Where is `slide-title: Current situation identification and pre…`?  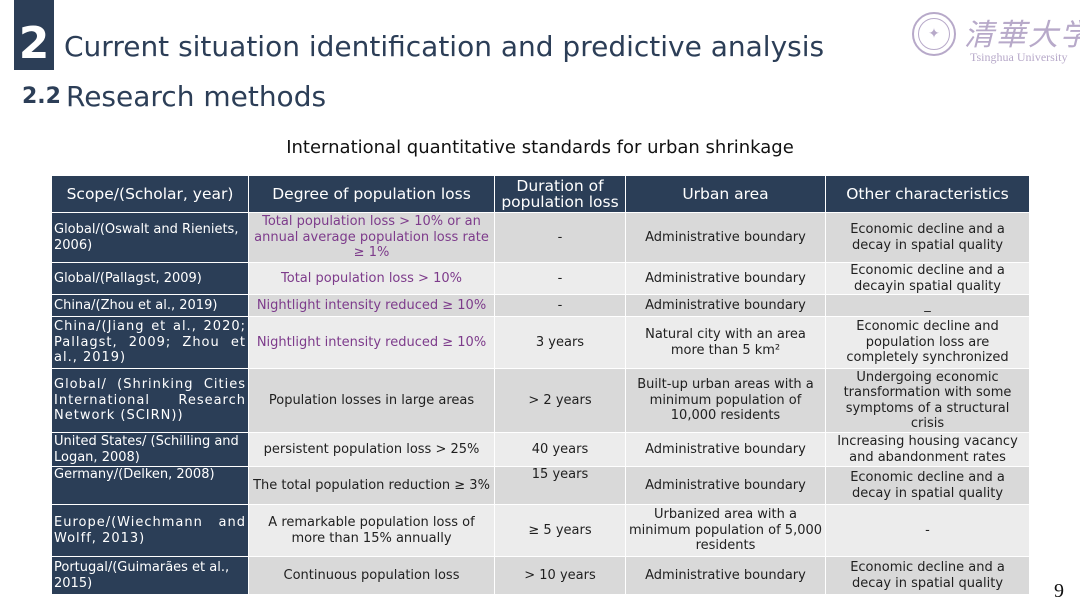 slide-title: Current situation identification and pre… is located at coordinates (444, 46).